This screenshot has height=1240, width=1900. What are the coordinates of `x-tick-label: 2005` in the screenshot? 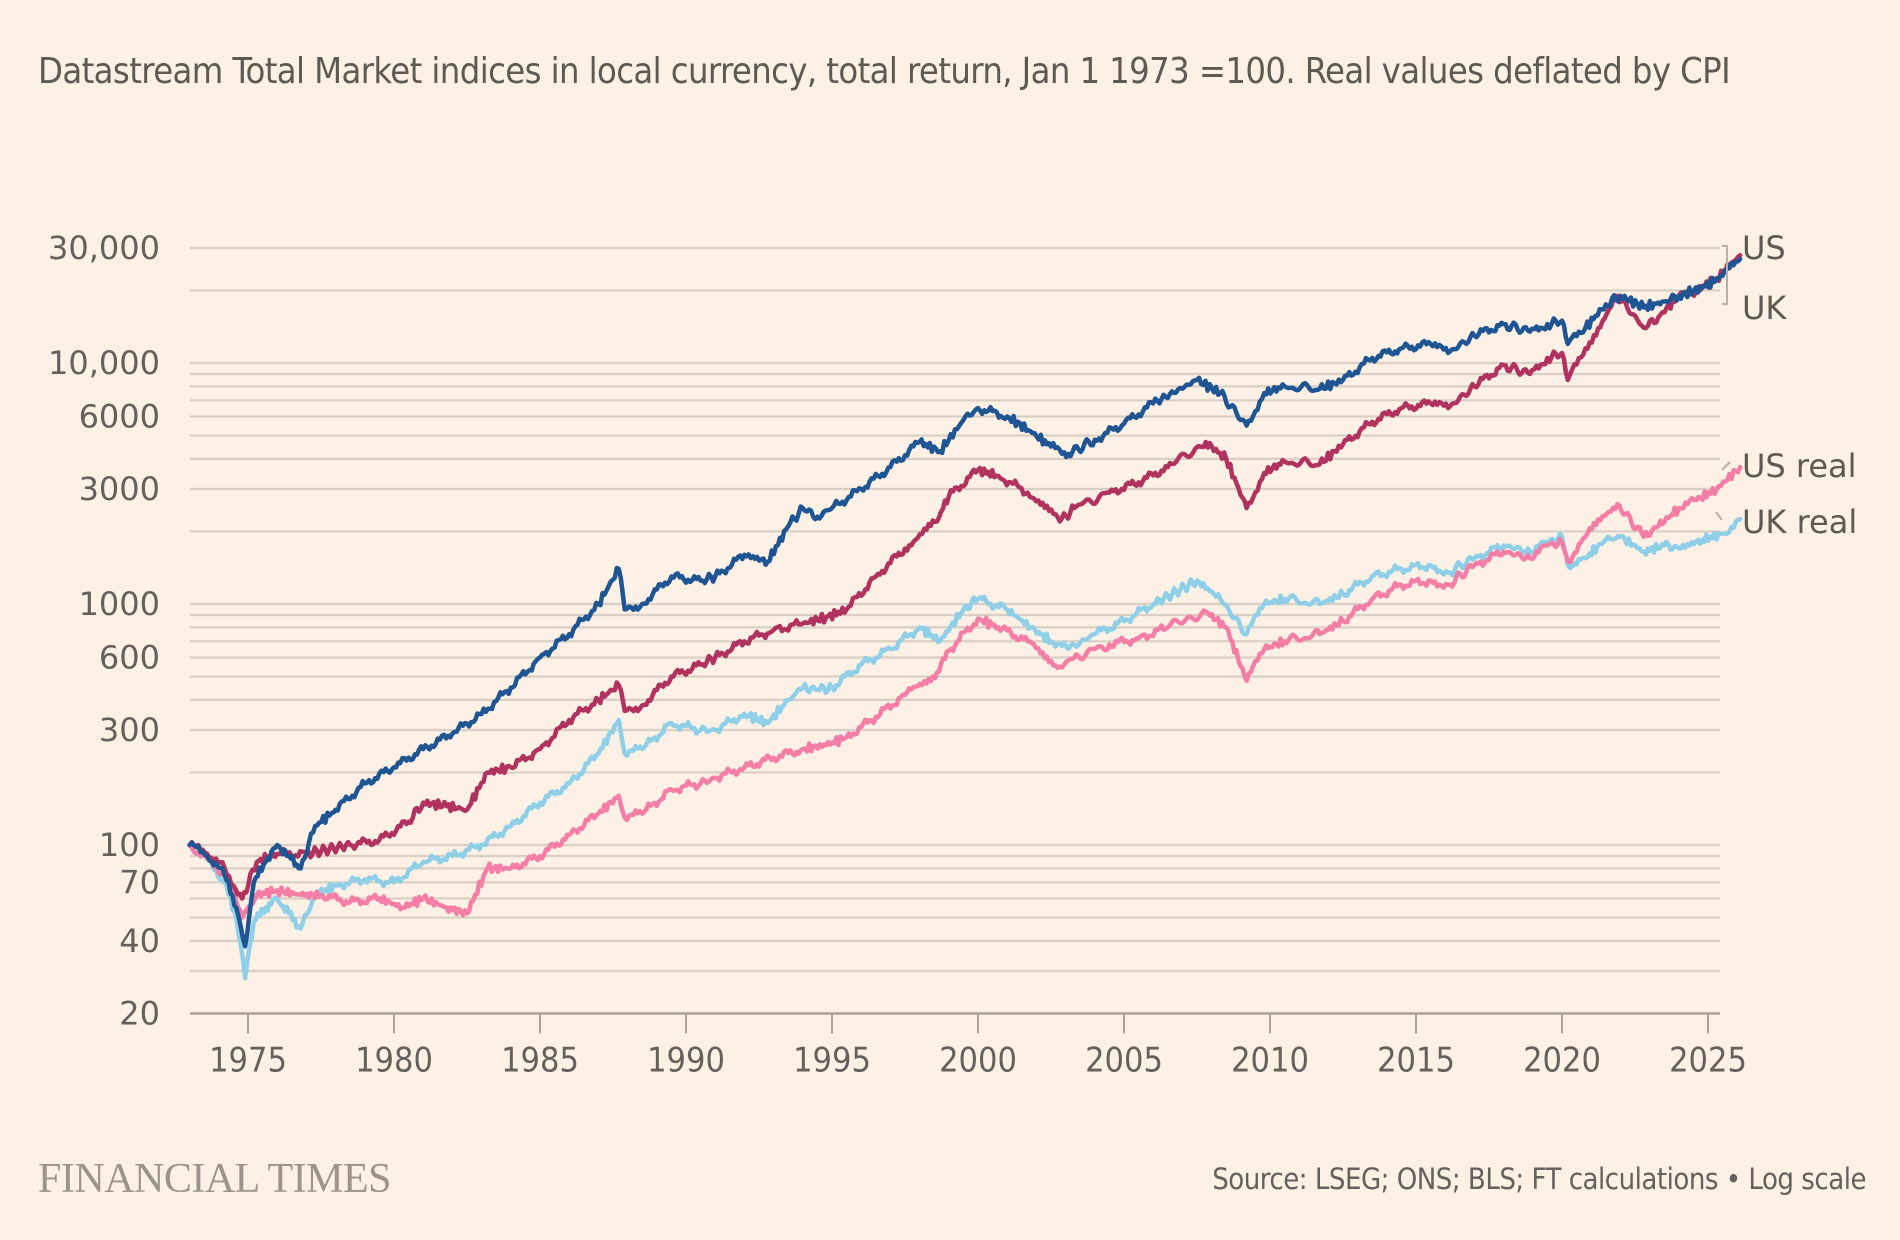 It's located at (1124, 1060).